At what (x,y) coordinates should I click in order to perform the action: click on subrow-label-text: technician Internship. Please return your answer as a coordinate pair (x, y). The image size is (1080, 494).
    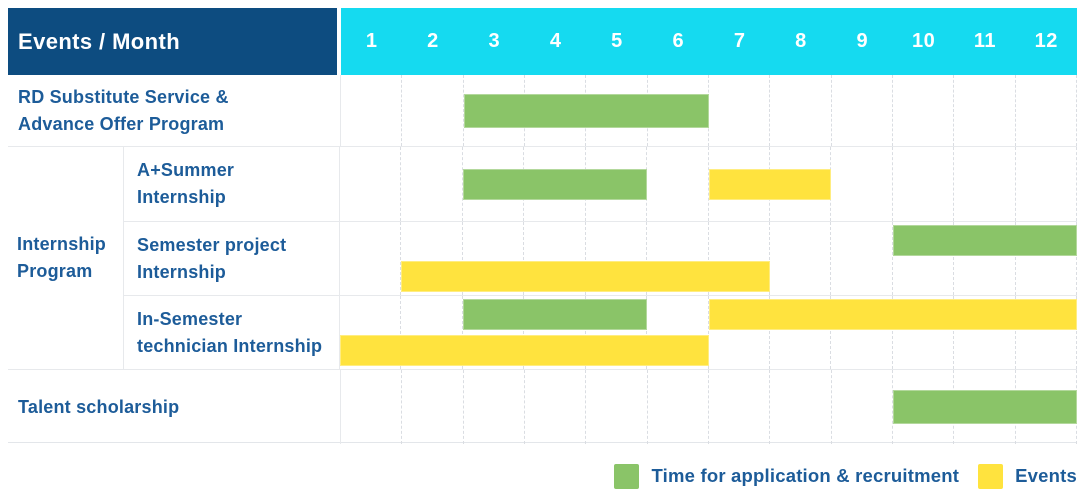
    Looking at the image, I should click on (230, 345).